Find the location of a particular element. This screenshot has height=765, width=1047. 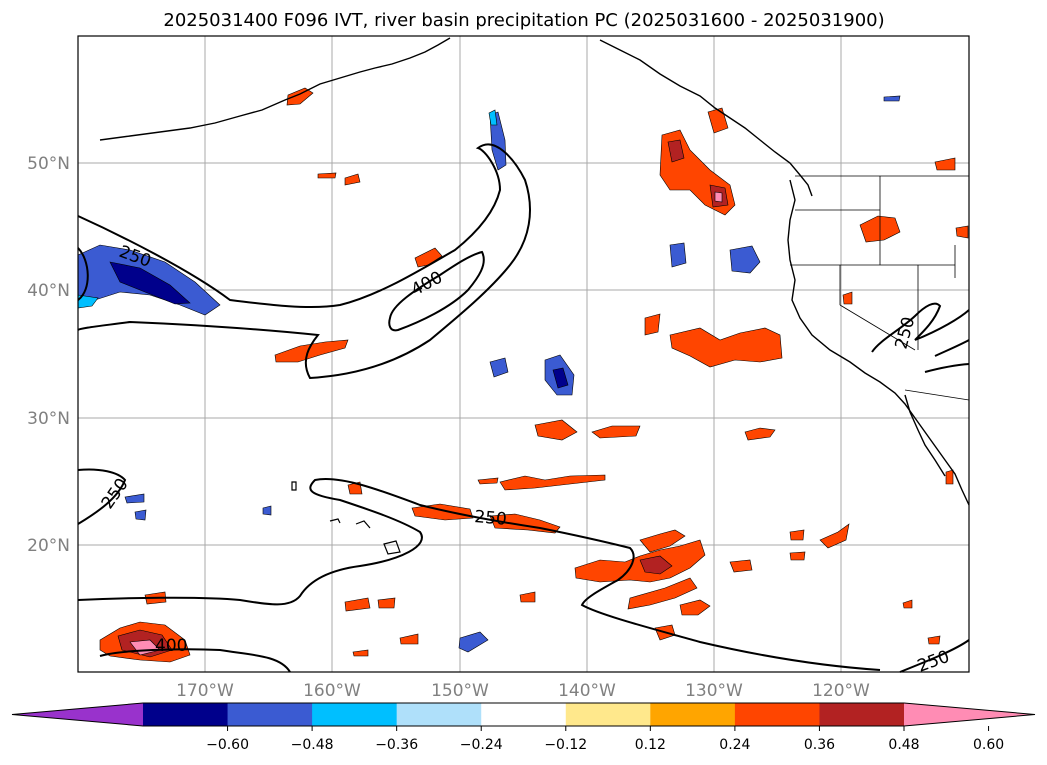

colorbar-tick-label: −0.60 is located at coordinates (227, 745).